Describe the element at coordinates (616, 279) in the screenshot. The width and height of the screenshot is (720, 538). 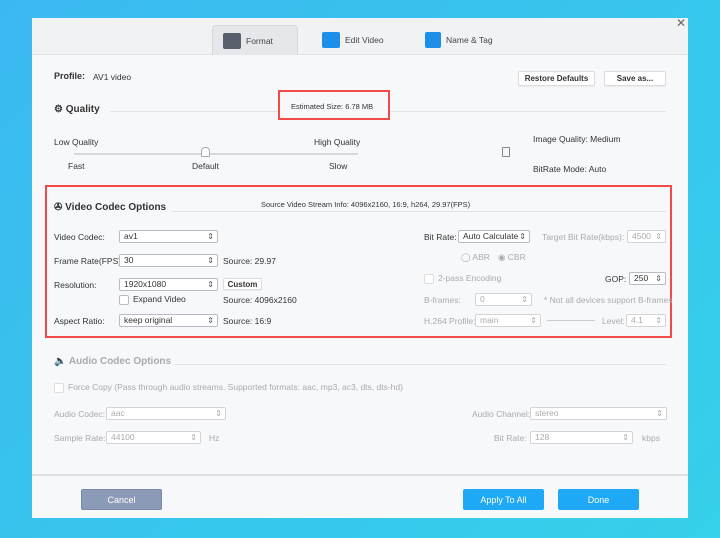
I see `gop-label: GOP:` at that location.